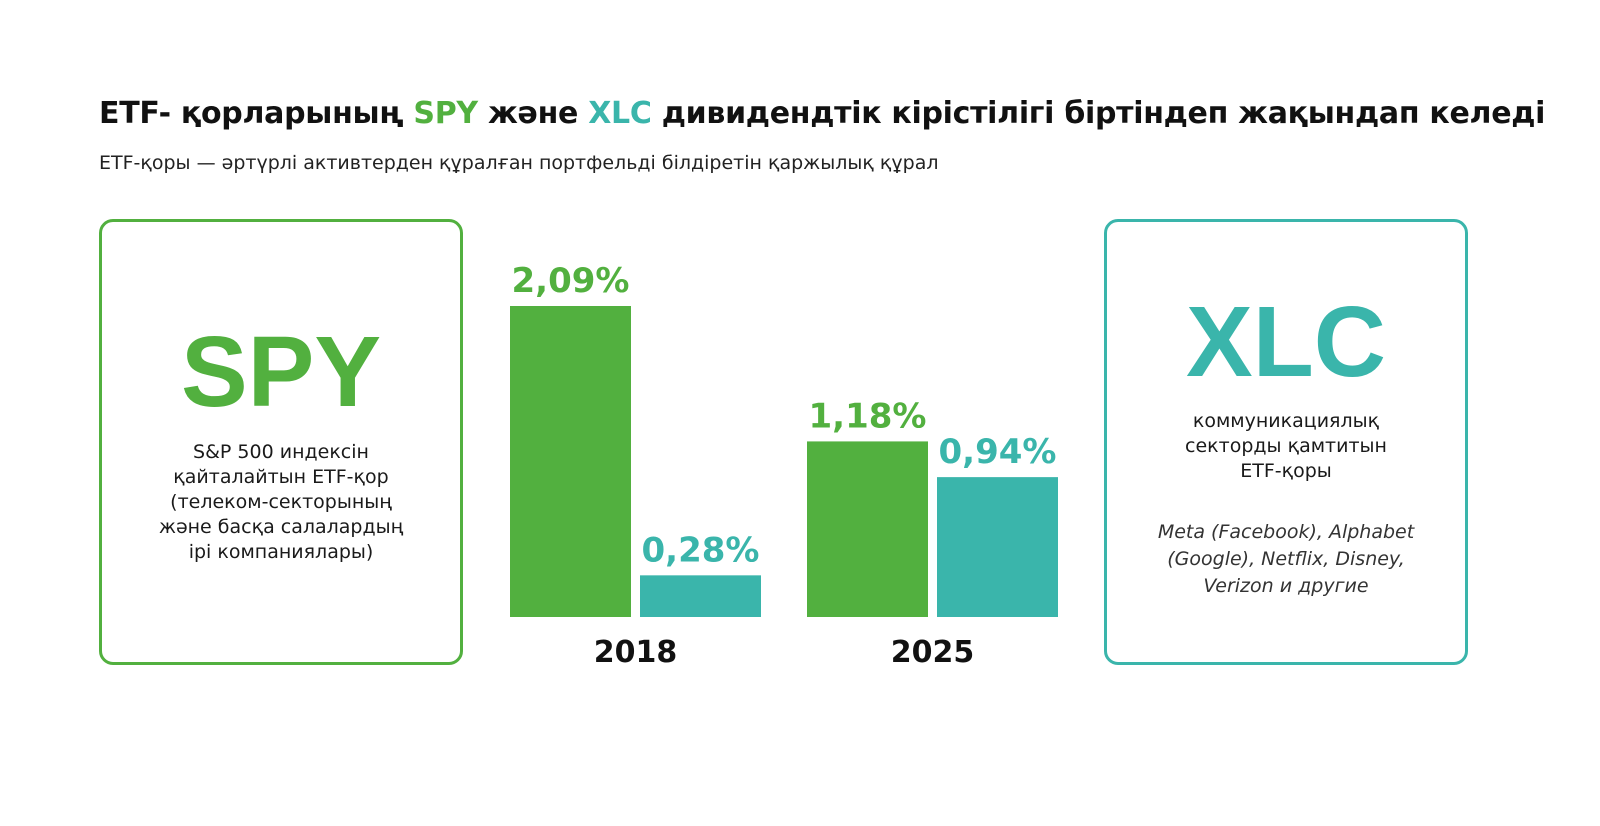  I want to click on bar-xlc-2018, so click(700, 596).